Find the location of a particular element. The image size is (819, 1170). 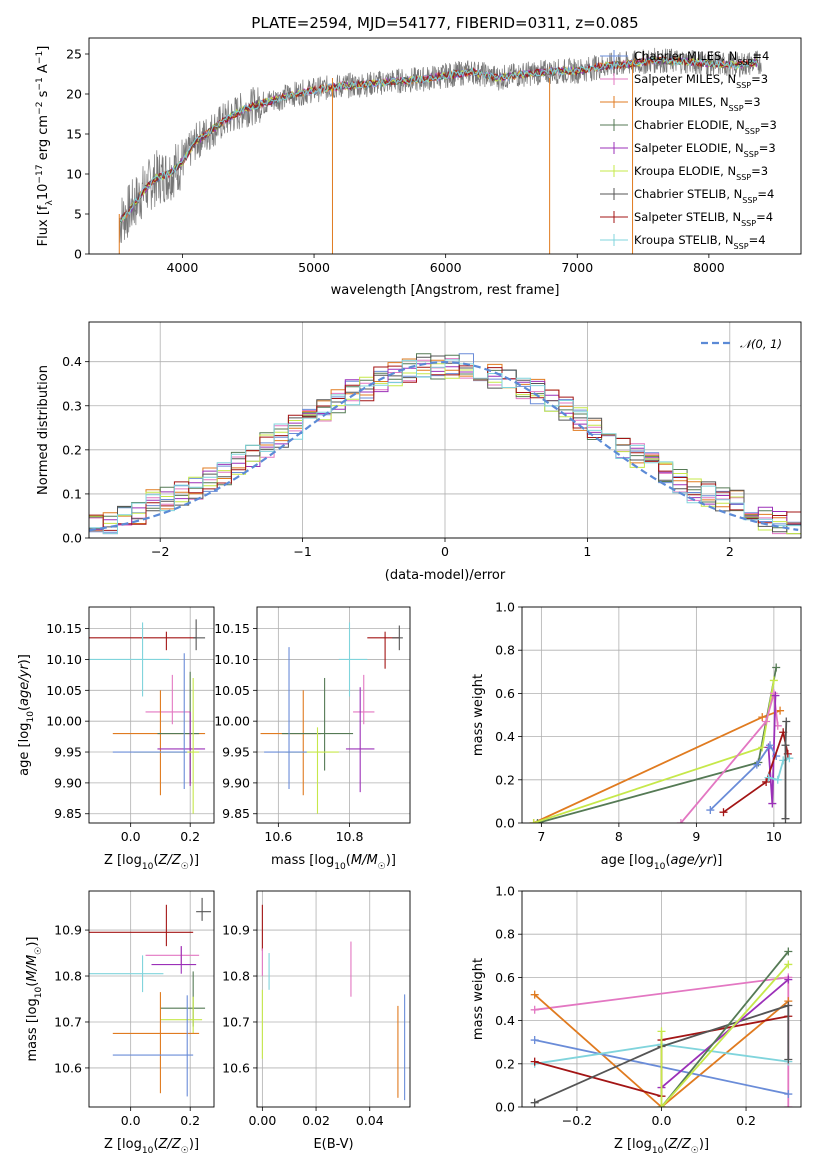

histogram-group is located at coordinates (445, 444).